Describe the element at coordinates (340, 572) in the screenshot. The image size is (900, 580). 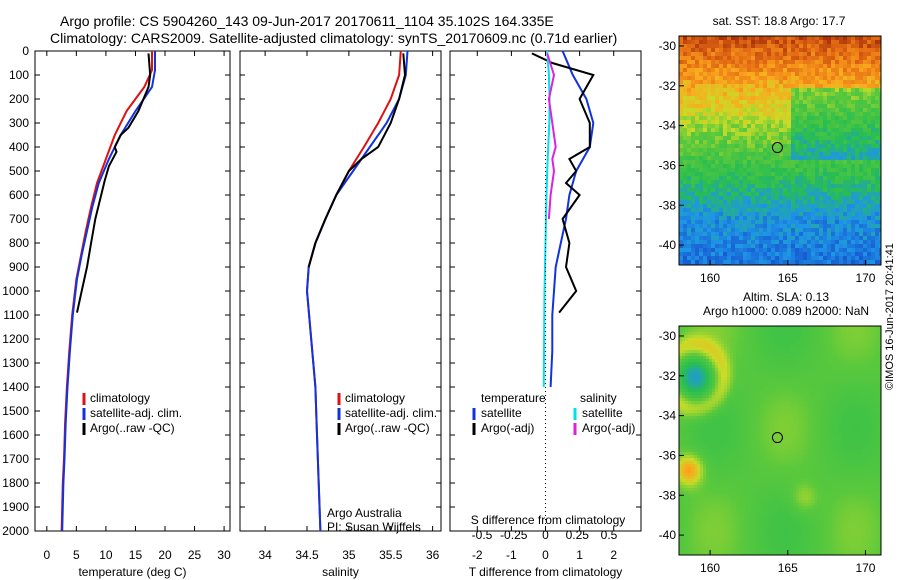
I see `x-axis-label: salinity` at that location.